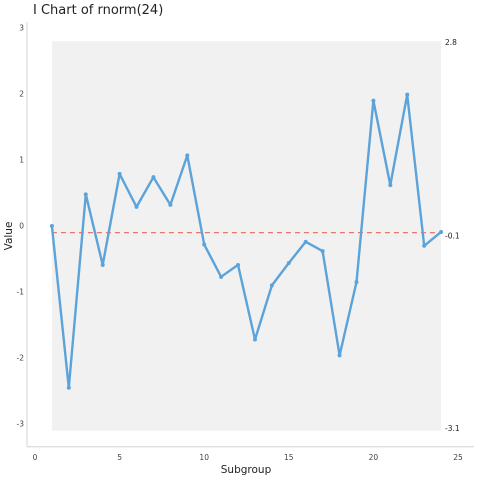  Describe the element at coordinates (21, 424) in the screenshot. I see `y-tick-label: -3` at that location.